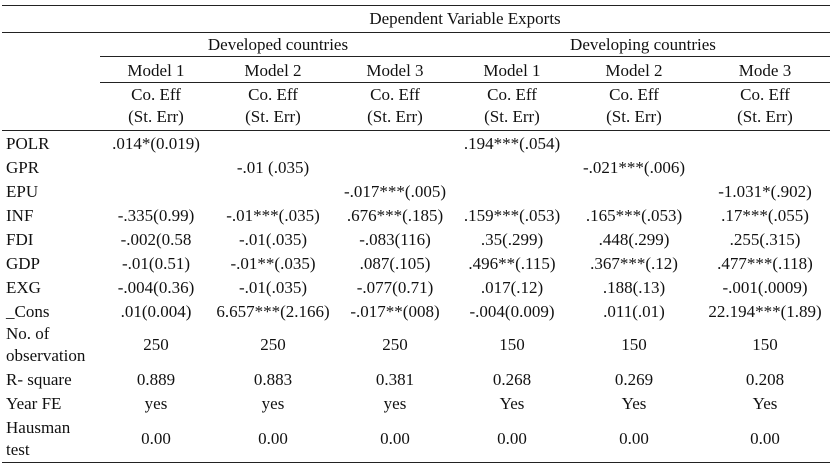 The height and width of the screenshot is (468, 836). Describe the element at coordinates (395, 311) in the screenshot. I see `table-cell: -.017**(008)` at that location.